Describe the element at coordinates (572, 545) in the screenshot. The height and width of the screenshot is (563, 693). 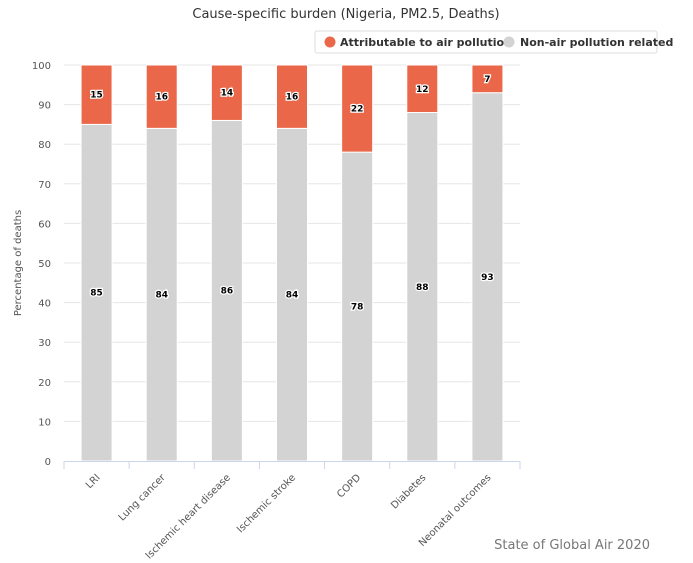
I see `source-credit: State of Global Air 2020` at that location.